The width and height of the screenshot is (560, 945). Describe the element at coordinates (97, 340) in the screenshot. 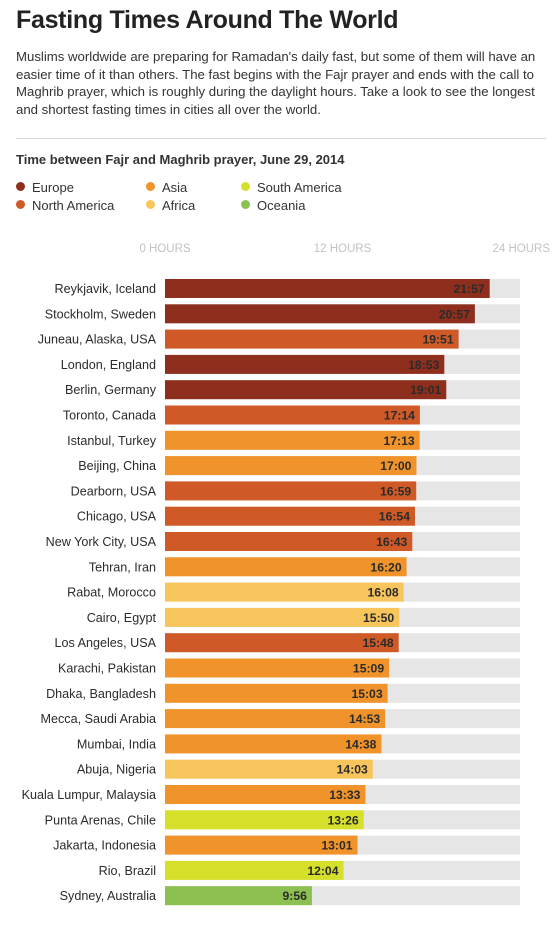

I see `bar-city-label: Juneau, Alaska, USA` at that location.